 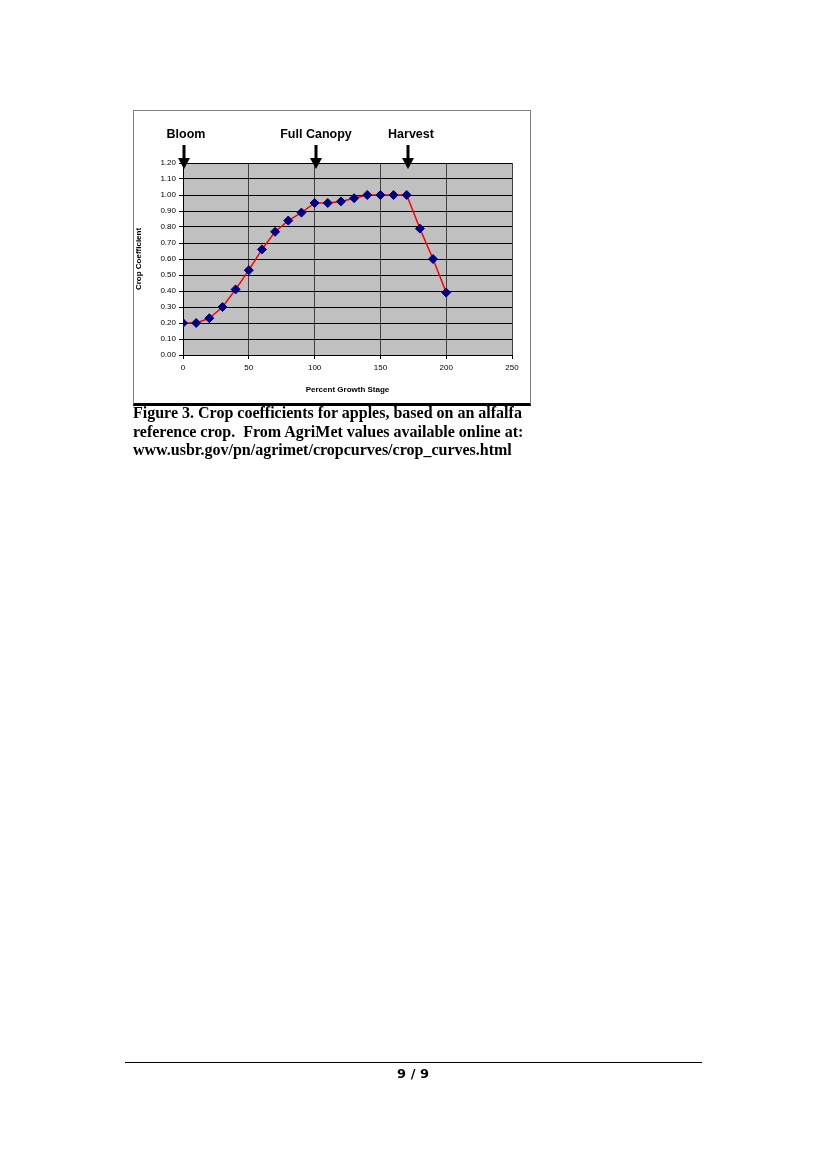 I want to click on x-tick-label: 0, so click(x=183, y=367).